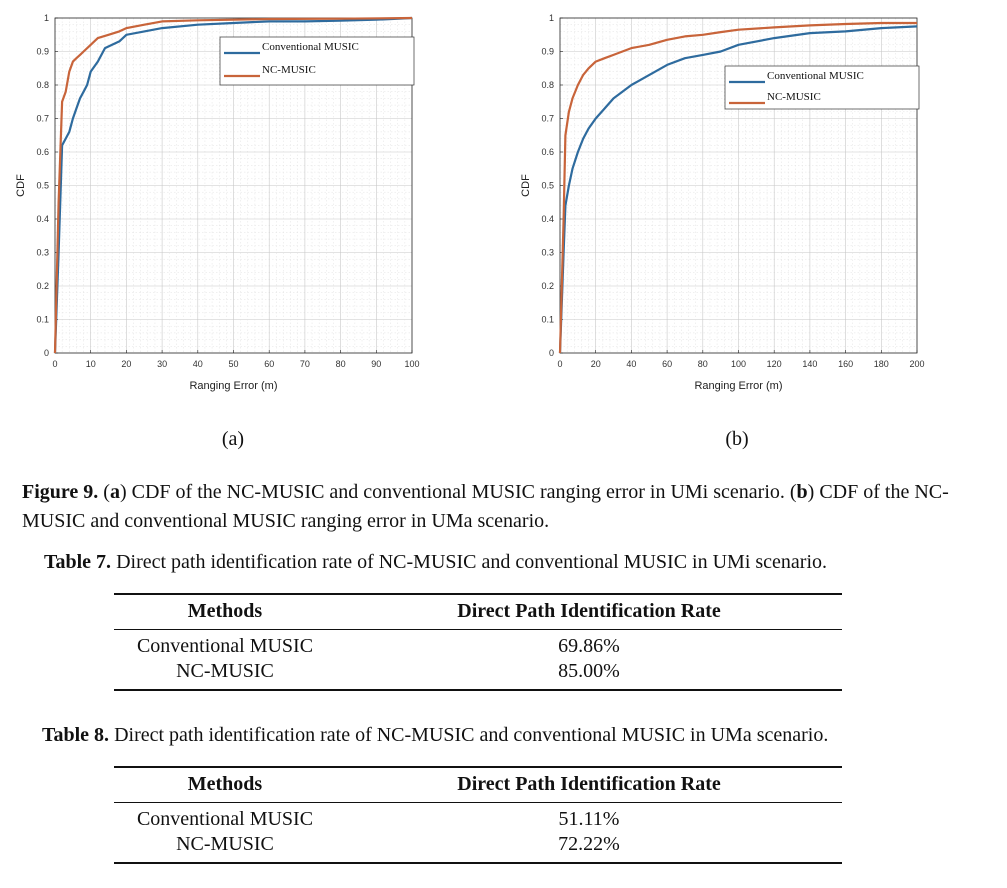 This screenshot has width=1007, height=888. I want to click on x-tick-label: 140, so click(809, 364).